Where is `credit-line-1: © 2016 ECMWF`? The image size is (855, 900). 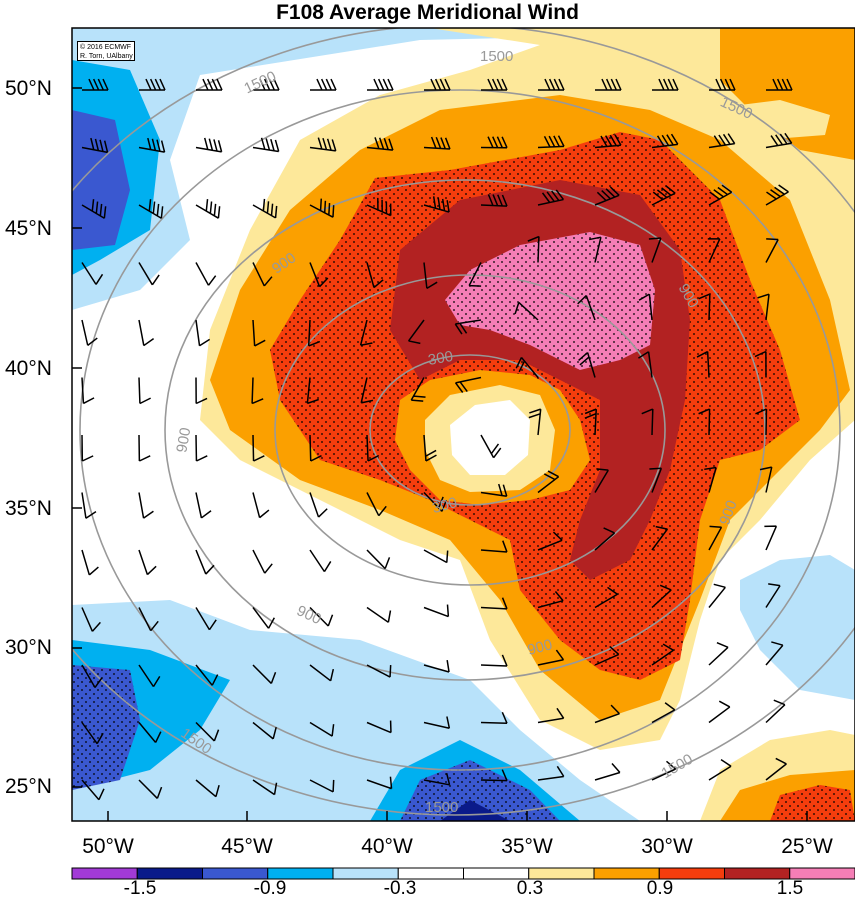
credit-line-1: © 2016 ECMWF is located at coordinates (106, 47).